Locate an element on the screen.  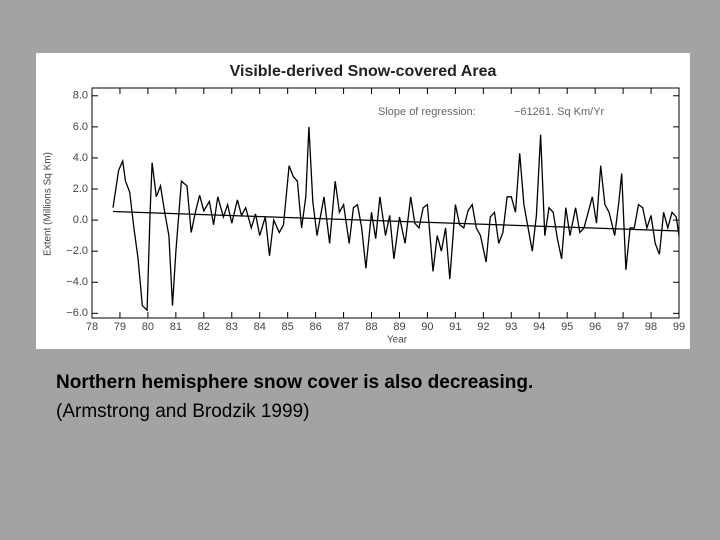
x-tick-label: 88 is located at coordinates (371, 327).